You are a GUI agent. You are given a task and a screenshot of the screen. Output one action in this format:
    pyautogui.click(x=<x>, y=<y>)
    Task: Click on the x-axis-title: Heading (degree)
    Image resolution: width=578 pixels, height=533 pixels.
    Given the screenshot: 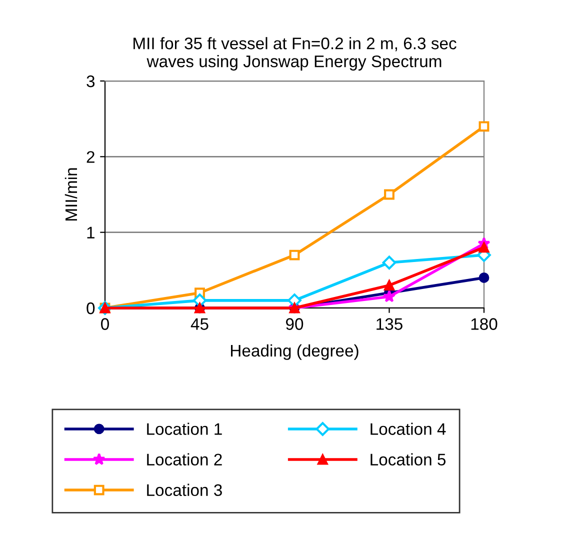 What is the action you would take?
    pyautogui.click(x=294, y=352)
    